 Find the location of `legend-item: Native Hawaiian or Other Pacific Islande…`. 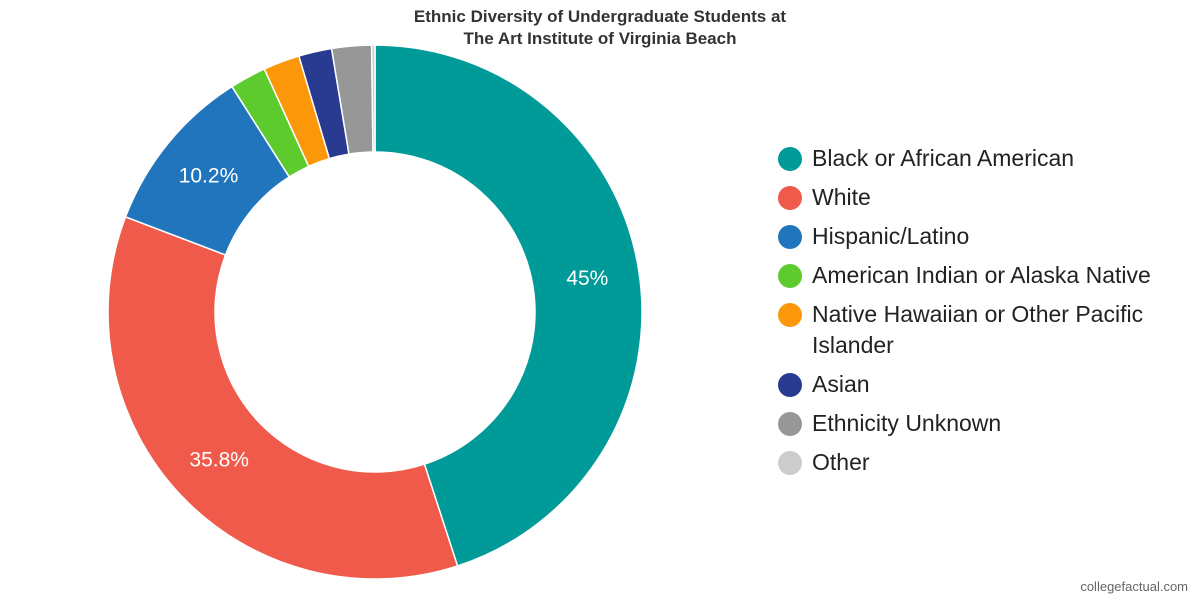

legend-item: Native Hawaiian or Other Pacific Islande… is located at coordinates (983, 330).